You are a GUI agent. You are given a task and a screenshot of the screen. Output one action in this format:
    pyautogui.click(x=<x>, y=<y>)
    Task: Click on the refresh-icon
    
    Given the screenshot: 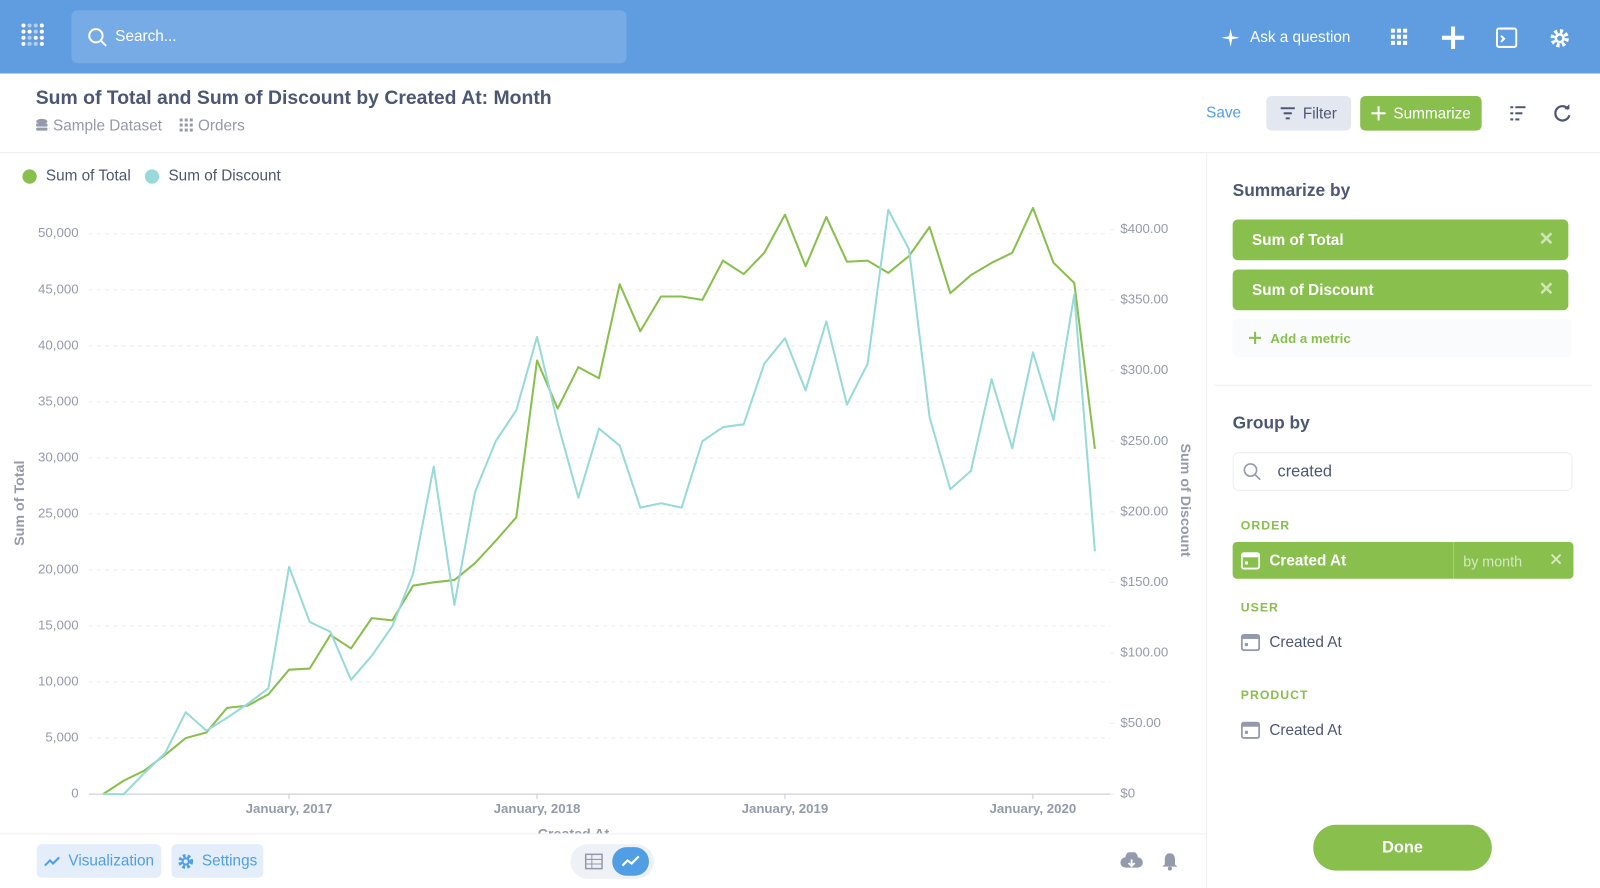 What is the action you would take?
    pyautogui.click(x=1562, y=113)
    